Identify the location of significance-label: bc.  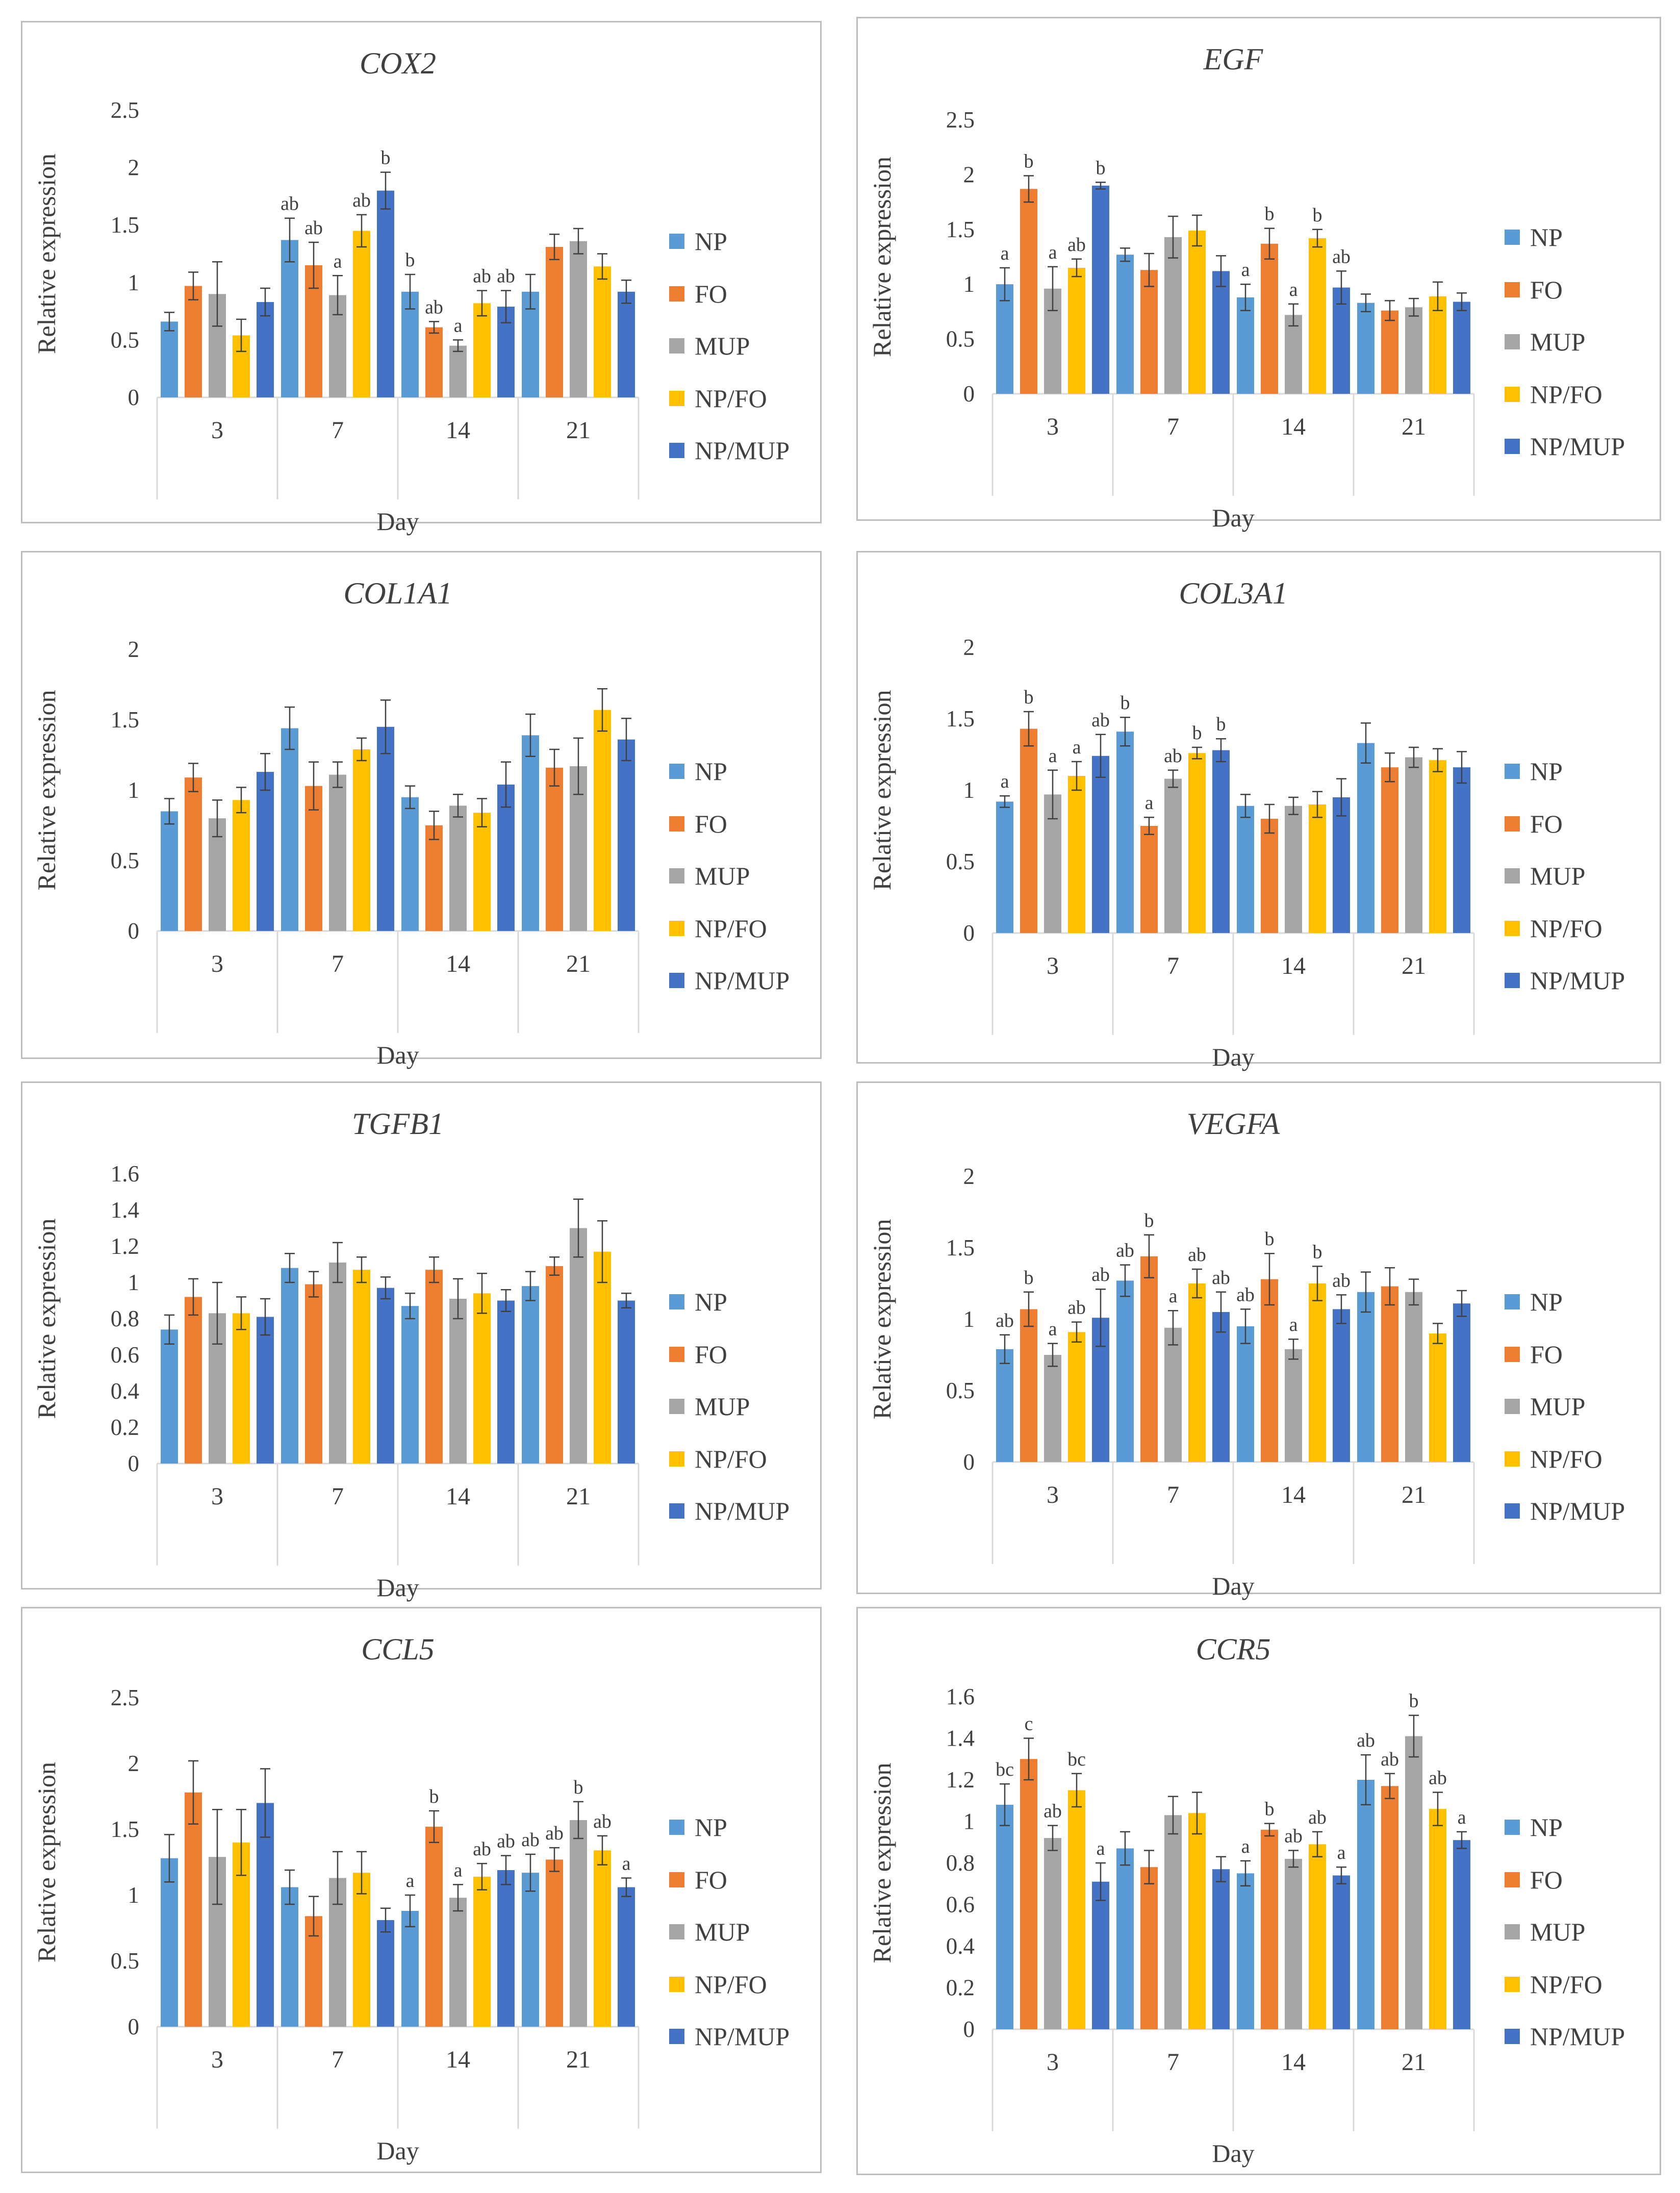
(1076, 1759).